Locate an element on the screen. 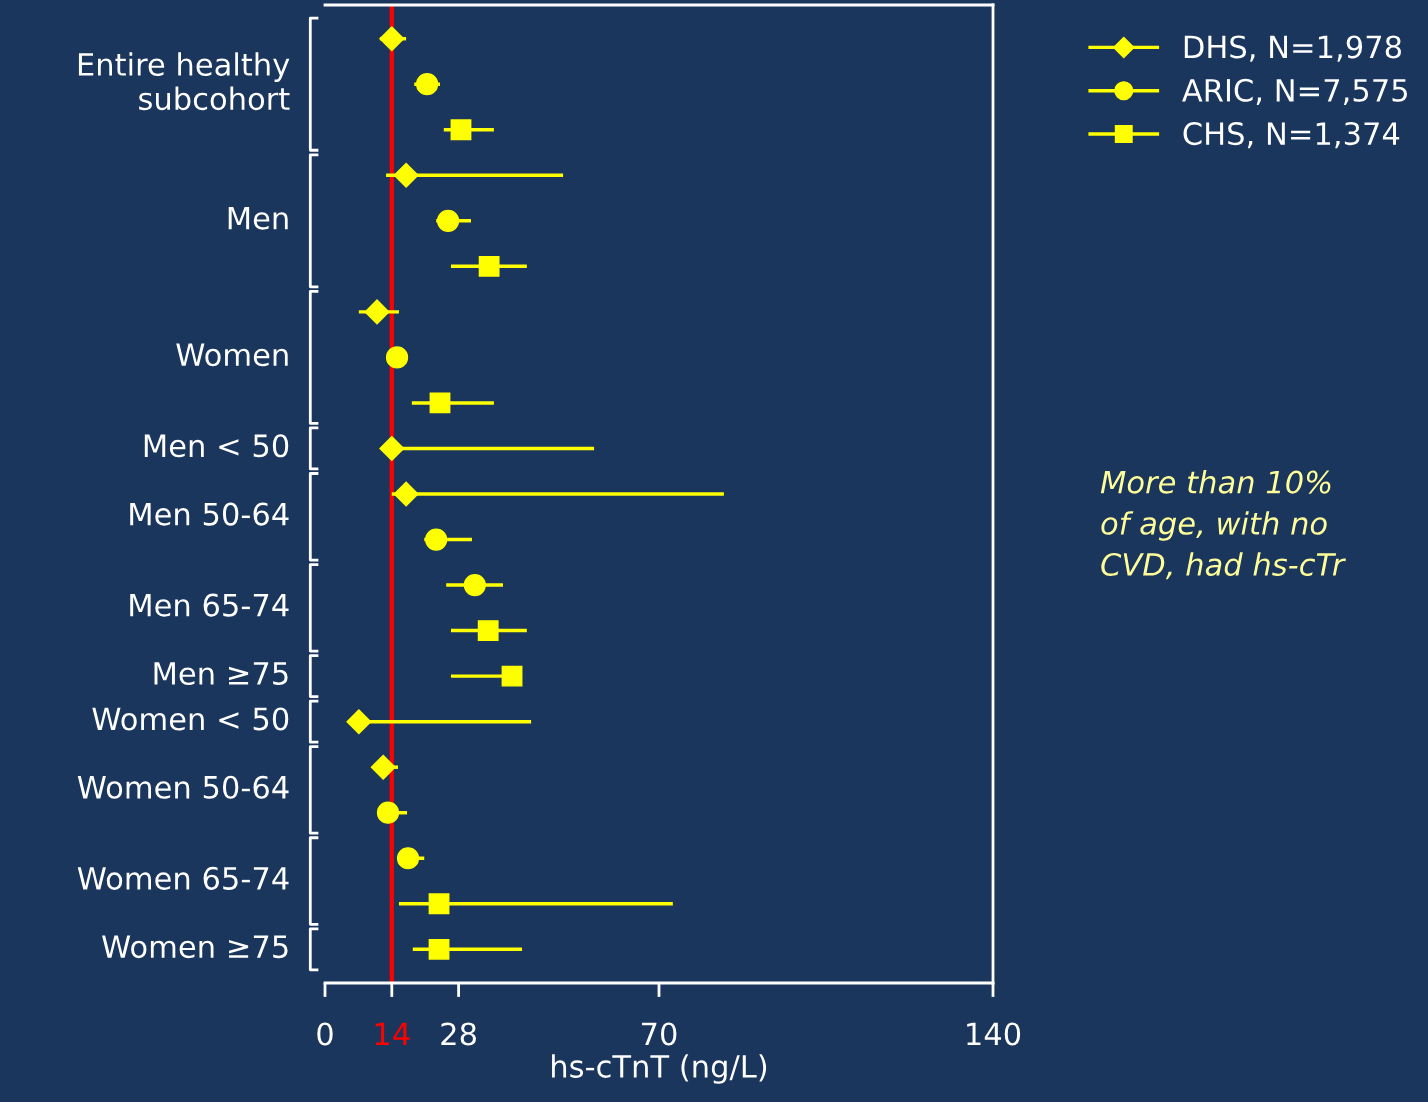 The width and height of the screenshot is (1428, 1102). text: More than 10% of age, with no CVD, had hs-cTr is located at coordinates (1223, 525).